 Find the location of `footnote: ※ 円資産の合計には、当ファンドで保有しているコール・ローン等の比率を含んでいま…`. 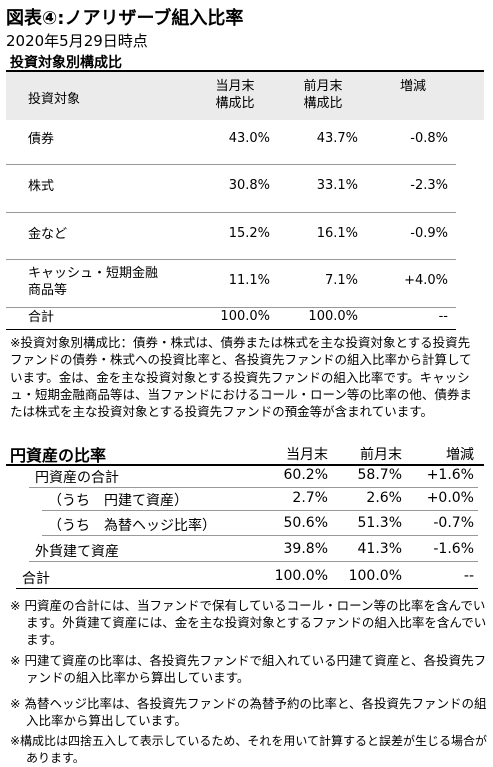

footnote: ※ 円資産の合計には、当ファンドで保有しているコール・ローン等の比率を含んでいま… is located at coordinates (248, 622).